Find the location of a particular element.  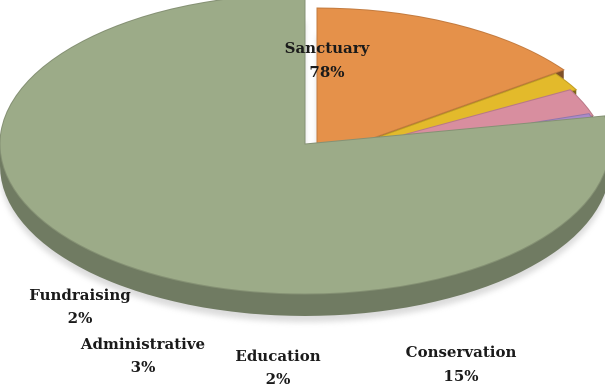

label-fundraising-value: 2% is located at coordinates (80, 318).